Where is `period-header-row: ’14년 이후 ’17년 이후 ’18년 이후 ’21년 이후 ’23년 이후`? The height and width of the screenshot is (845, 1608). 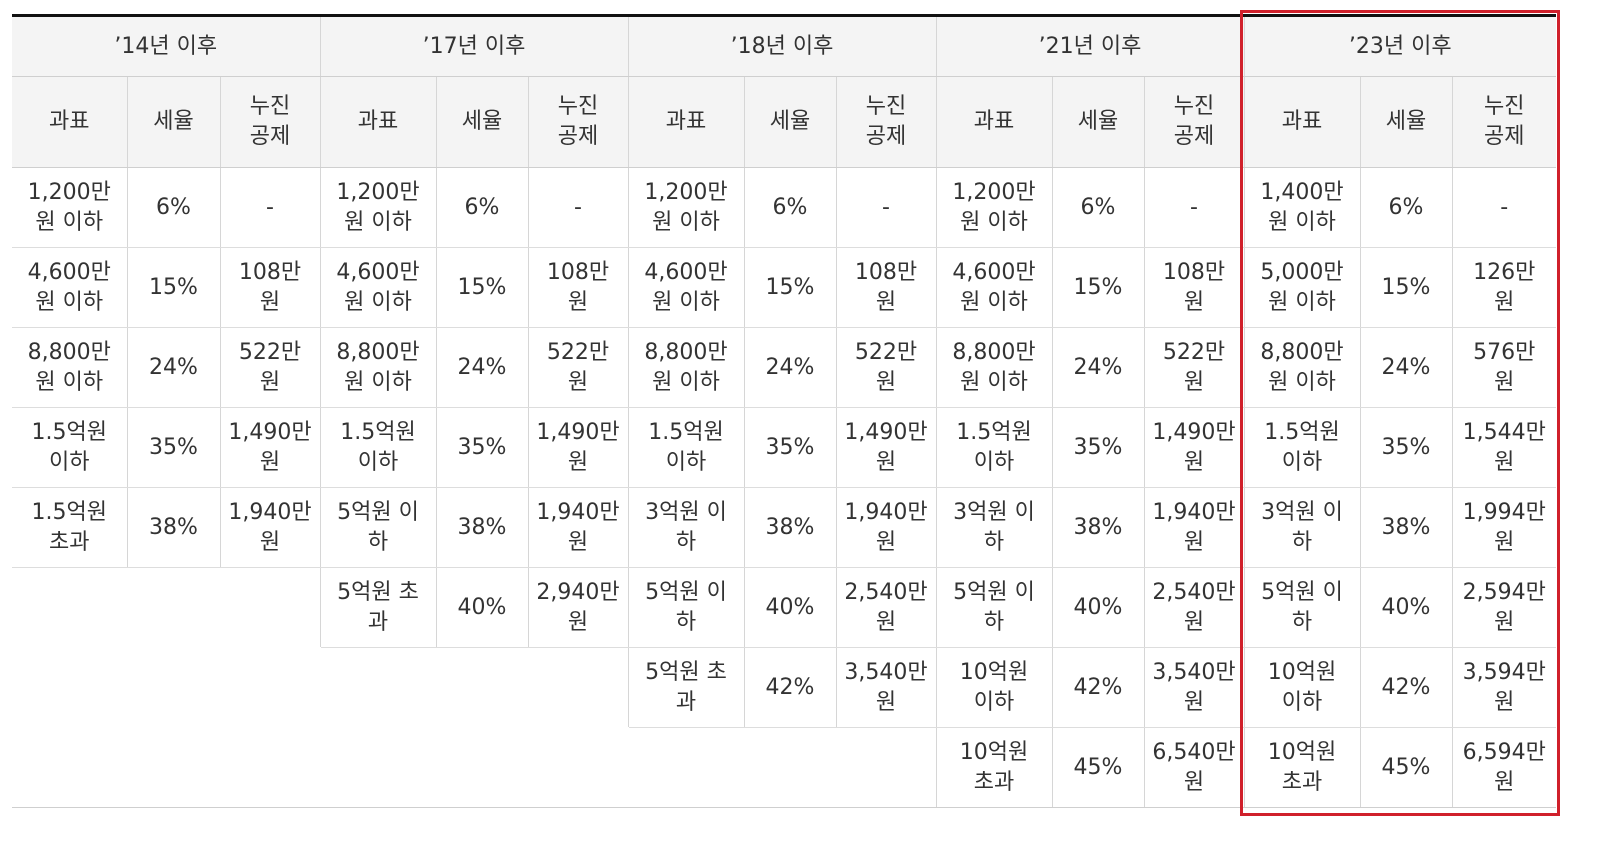
period-header-row: ’14년 이후 ’17년 이후 ’18년 이후 ’21년 이후 ’23년 이후 is located at coordinates (784, 46).